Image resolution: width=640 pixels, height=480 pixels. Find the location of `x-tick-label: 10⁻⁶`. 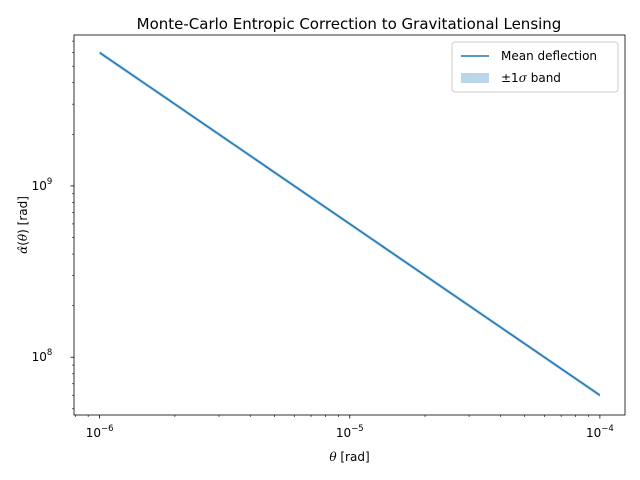

x-tick-label: 10⁻⁶ is located at coordinates (100, 432).